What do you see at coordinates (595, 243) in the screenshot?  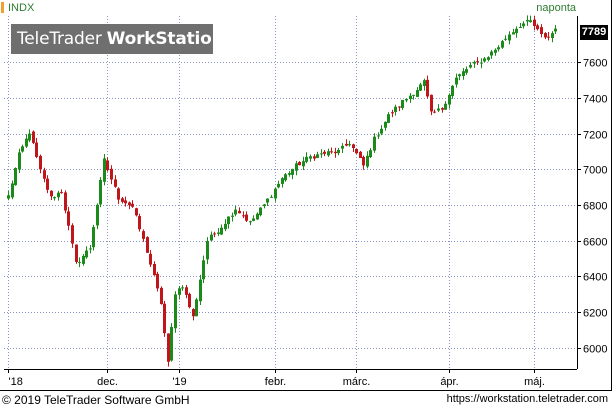 I see `y-tick-label: 6600` at bounding box center [595, 243].